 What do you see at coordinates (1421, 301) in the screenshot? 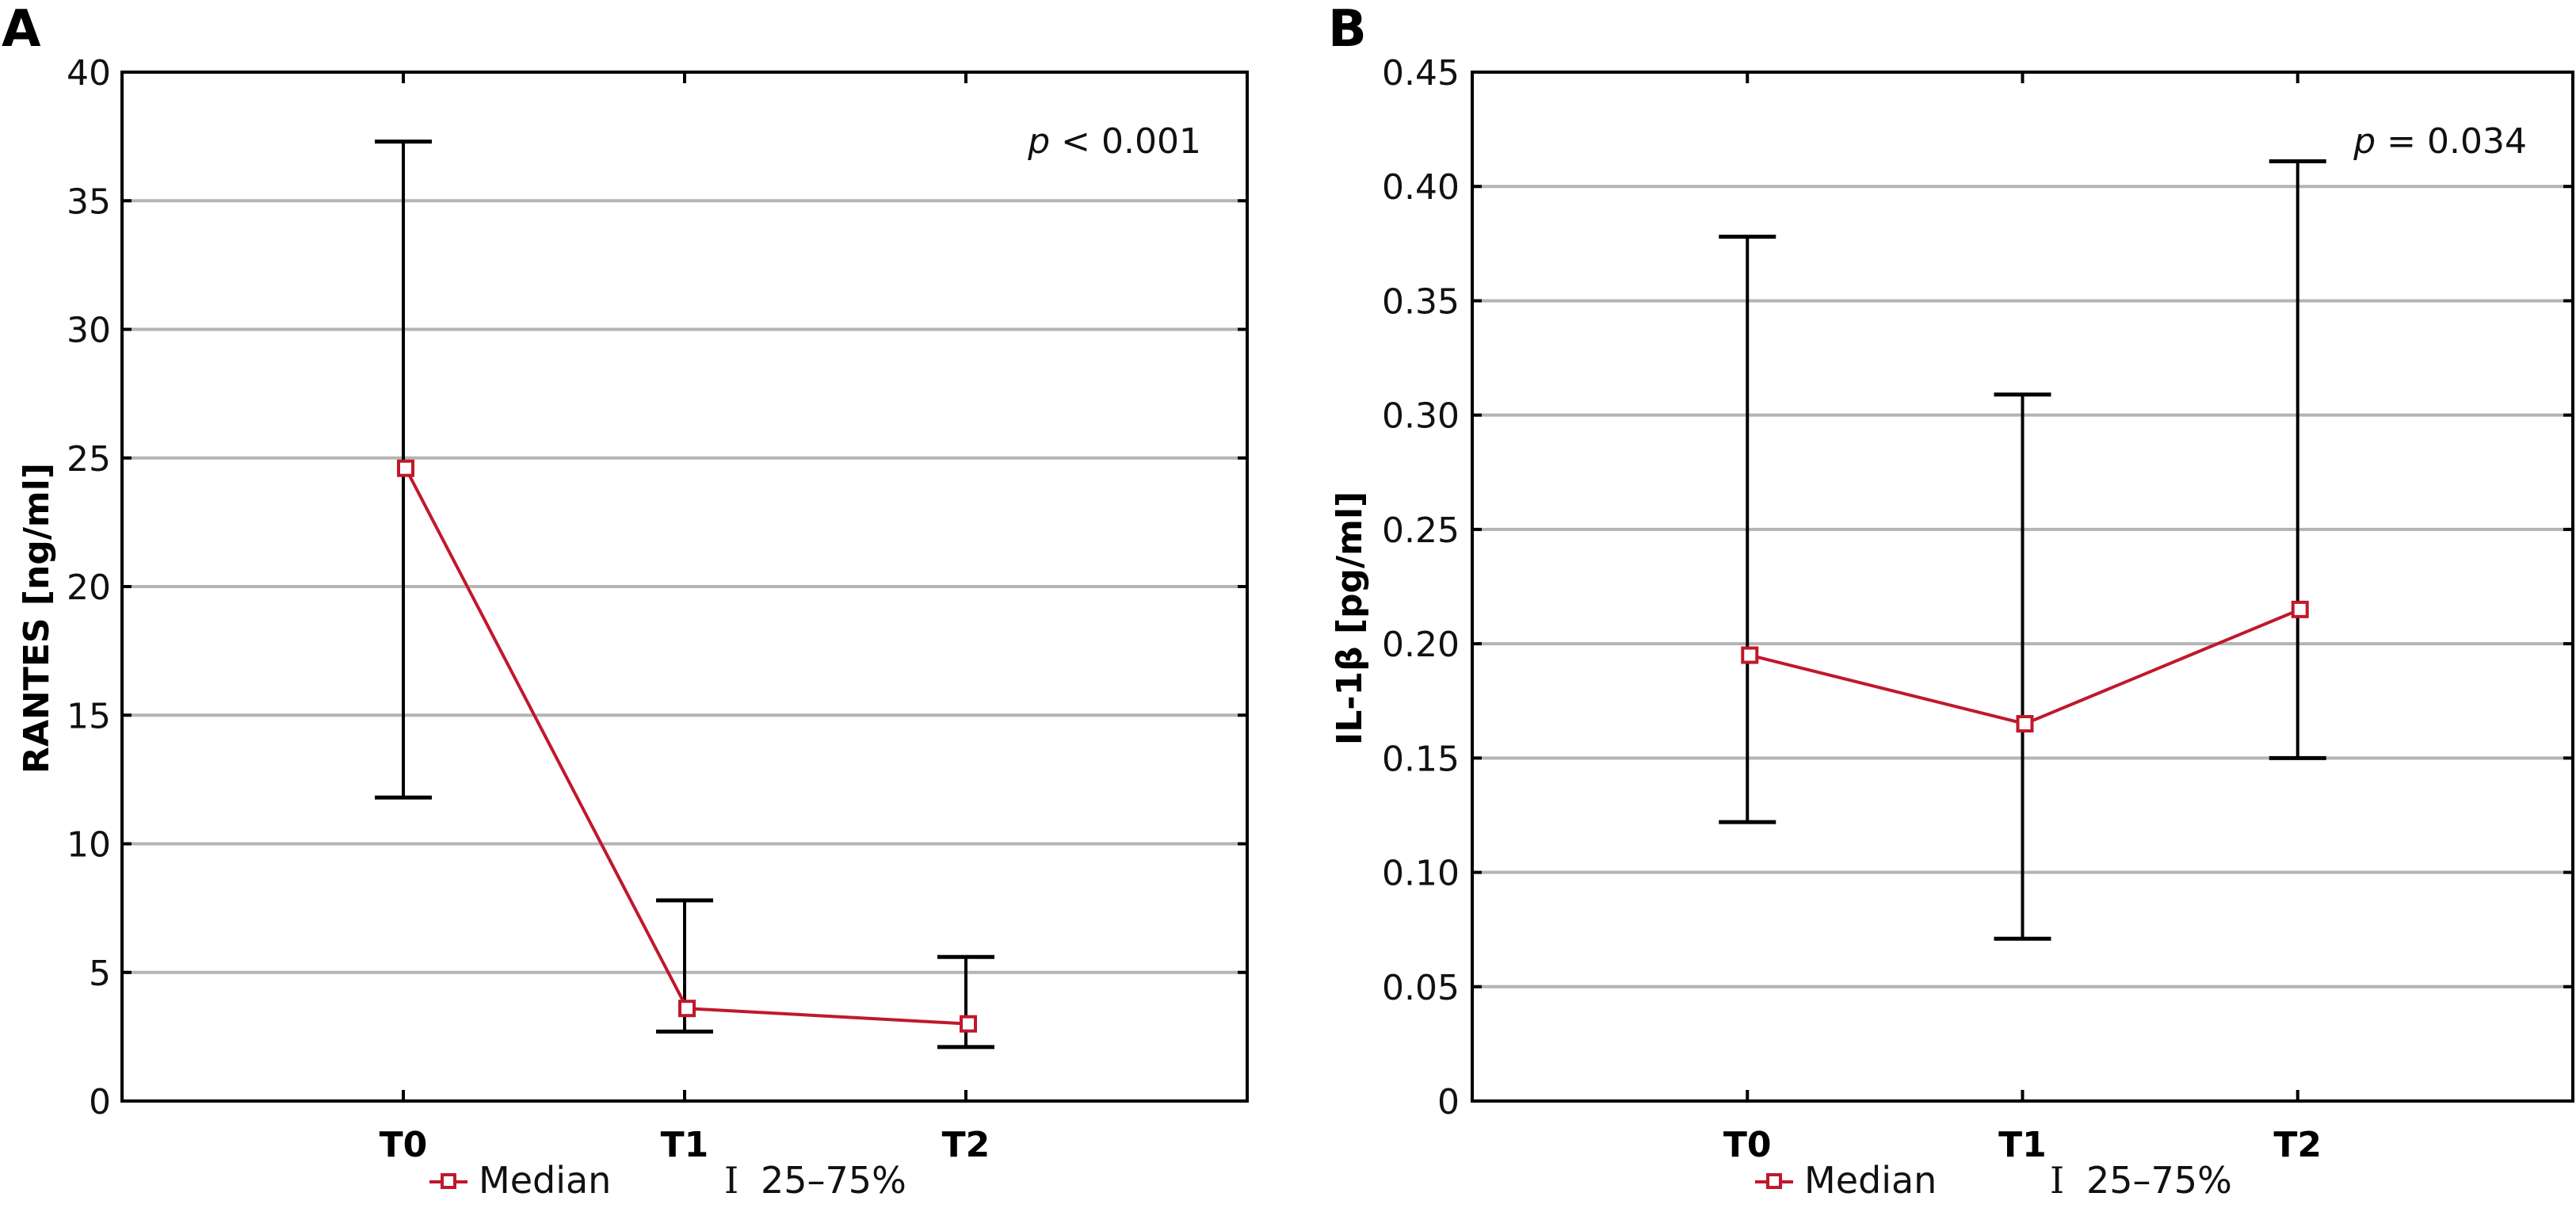
I see `y-tick-label: 0.35` at bounding box center [1421, 301].